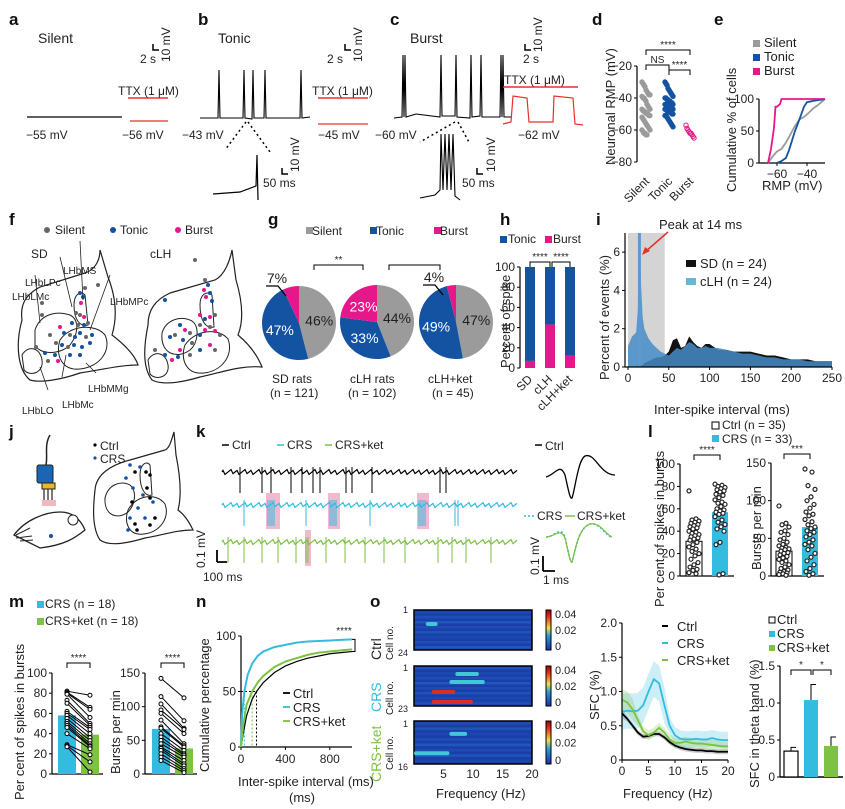 Image resolution: width=845 pixels, height=809 pixels. Describe the element at coordinates (766, 666) in the screenshot. I see `o-theta-ytick-label: 1.5` at that location.